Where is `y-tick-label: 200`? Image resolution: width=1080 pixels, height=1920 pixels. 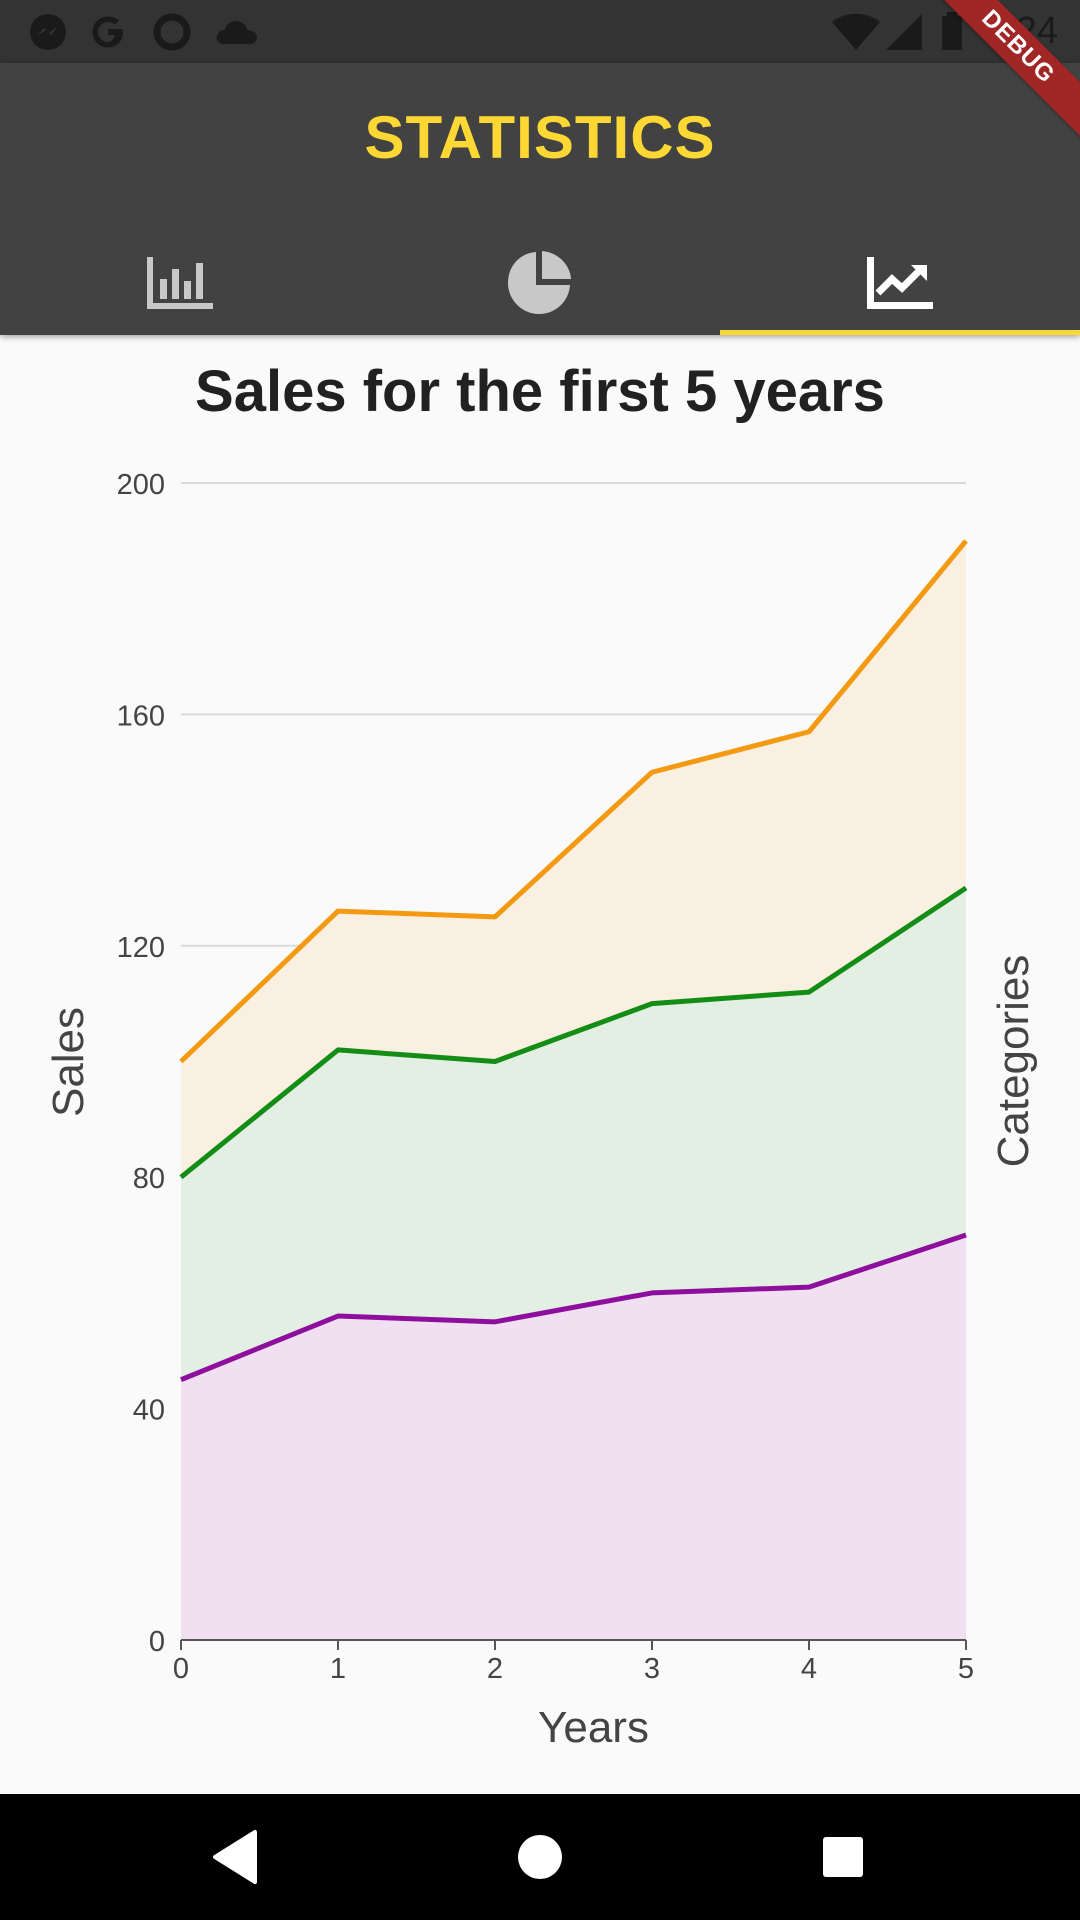 y-tick-label: 200 is located at coordinates (141, 485).